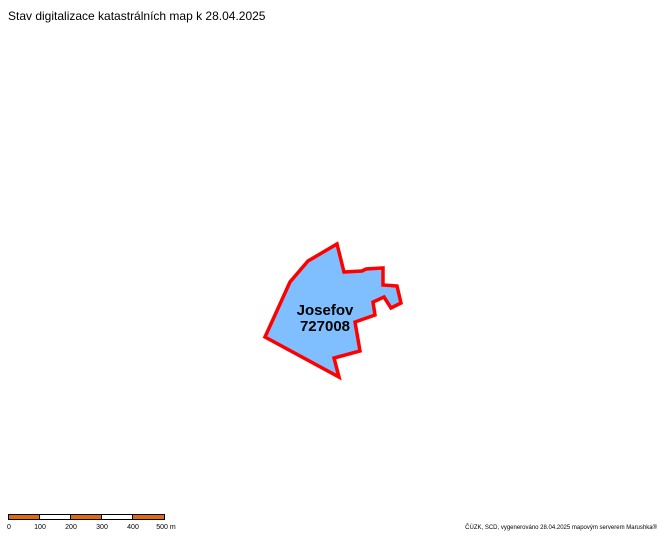 The height and width of the screenshot is (540, 665). I want to click on scale-bar, so click(88, 517).